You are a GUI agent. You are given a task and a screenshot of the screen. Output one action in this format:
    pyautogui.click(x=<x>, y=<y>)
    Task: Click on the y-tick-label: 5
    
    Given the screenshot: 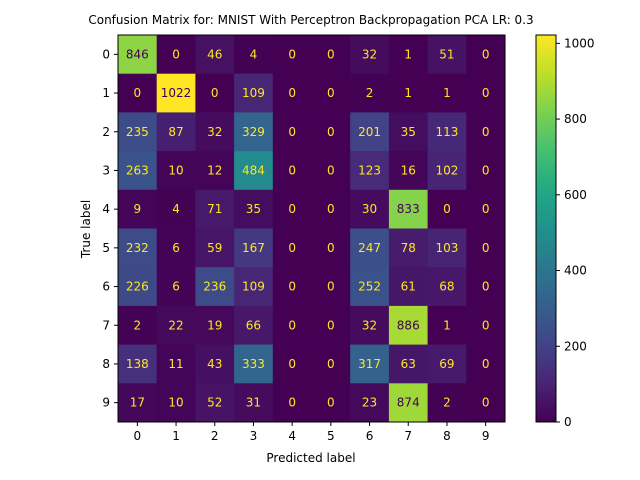 What is the action you would take?
    pyautogui.click(x=106, y=248)
    